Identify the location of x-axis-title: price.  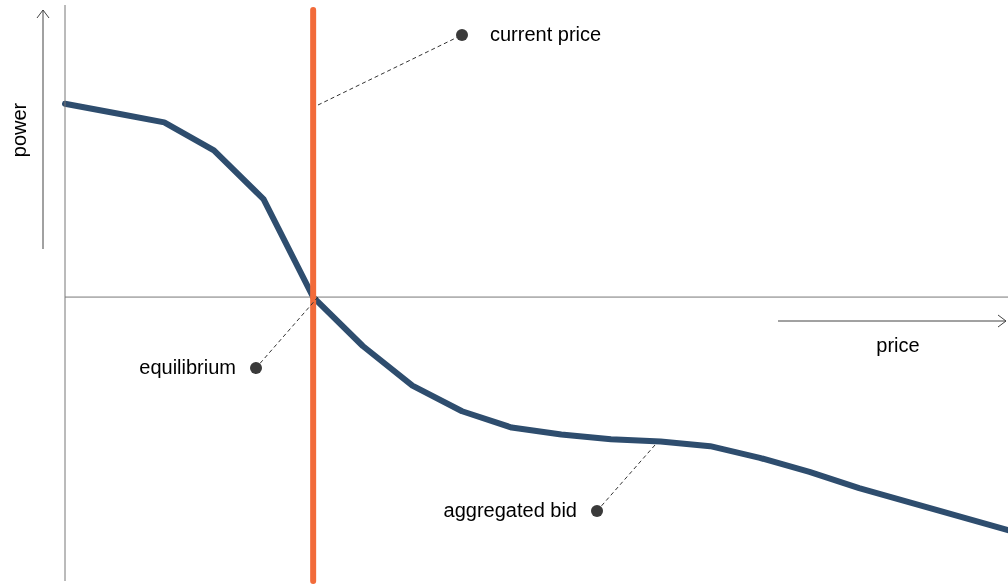
(898, 344).